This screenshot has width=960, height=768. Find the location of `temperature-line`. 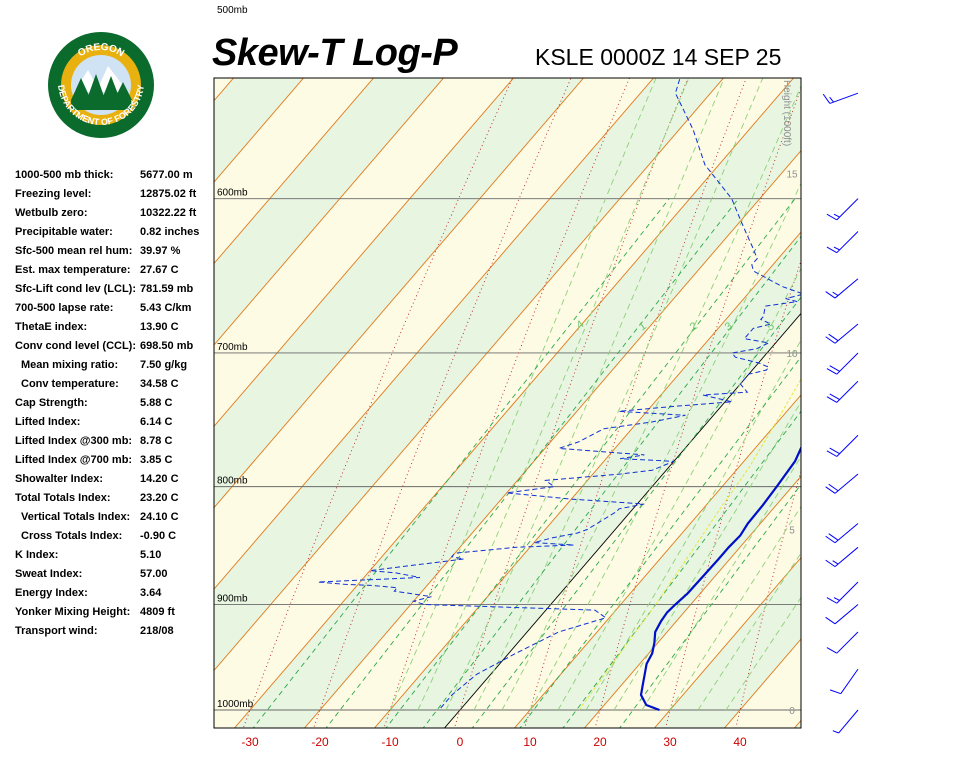

temperature-line is located at coordinates (720, 578).